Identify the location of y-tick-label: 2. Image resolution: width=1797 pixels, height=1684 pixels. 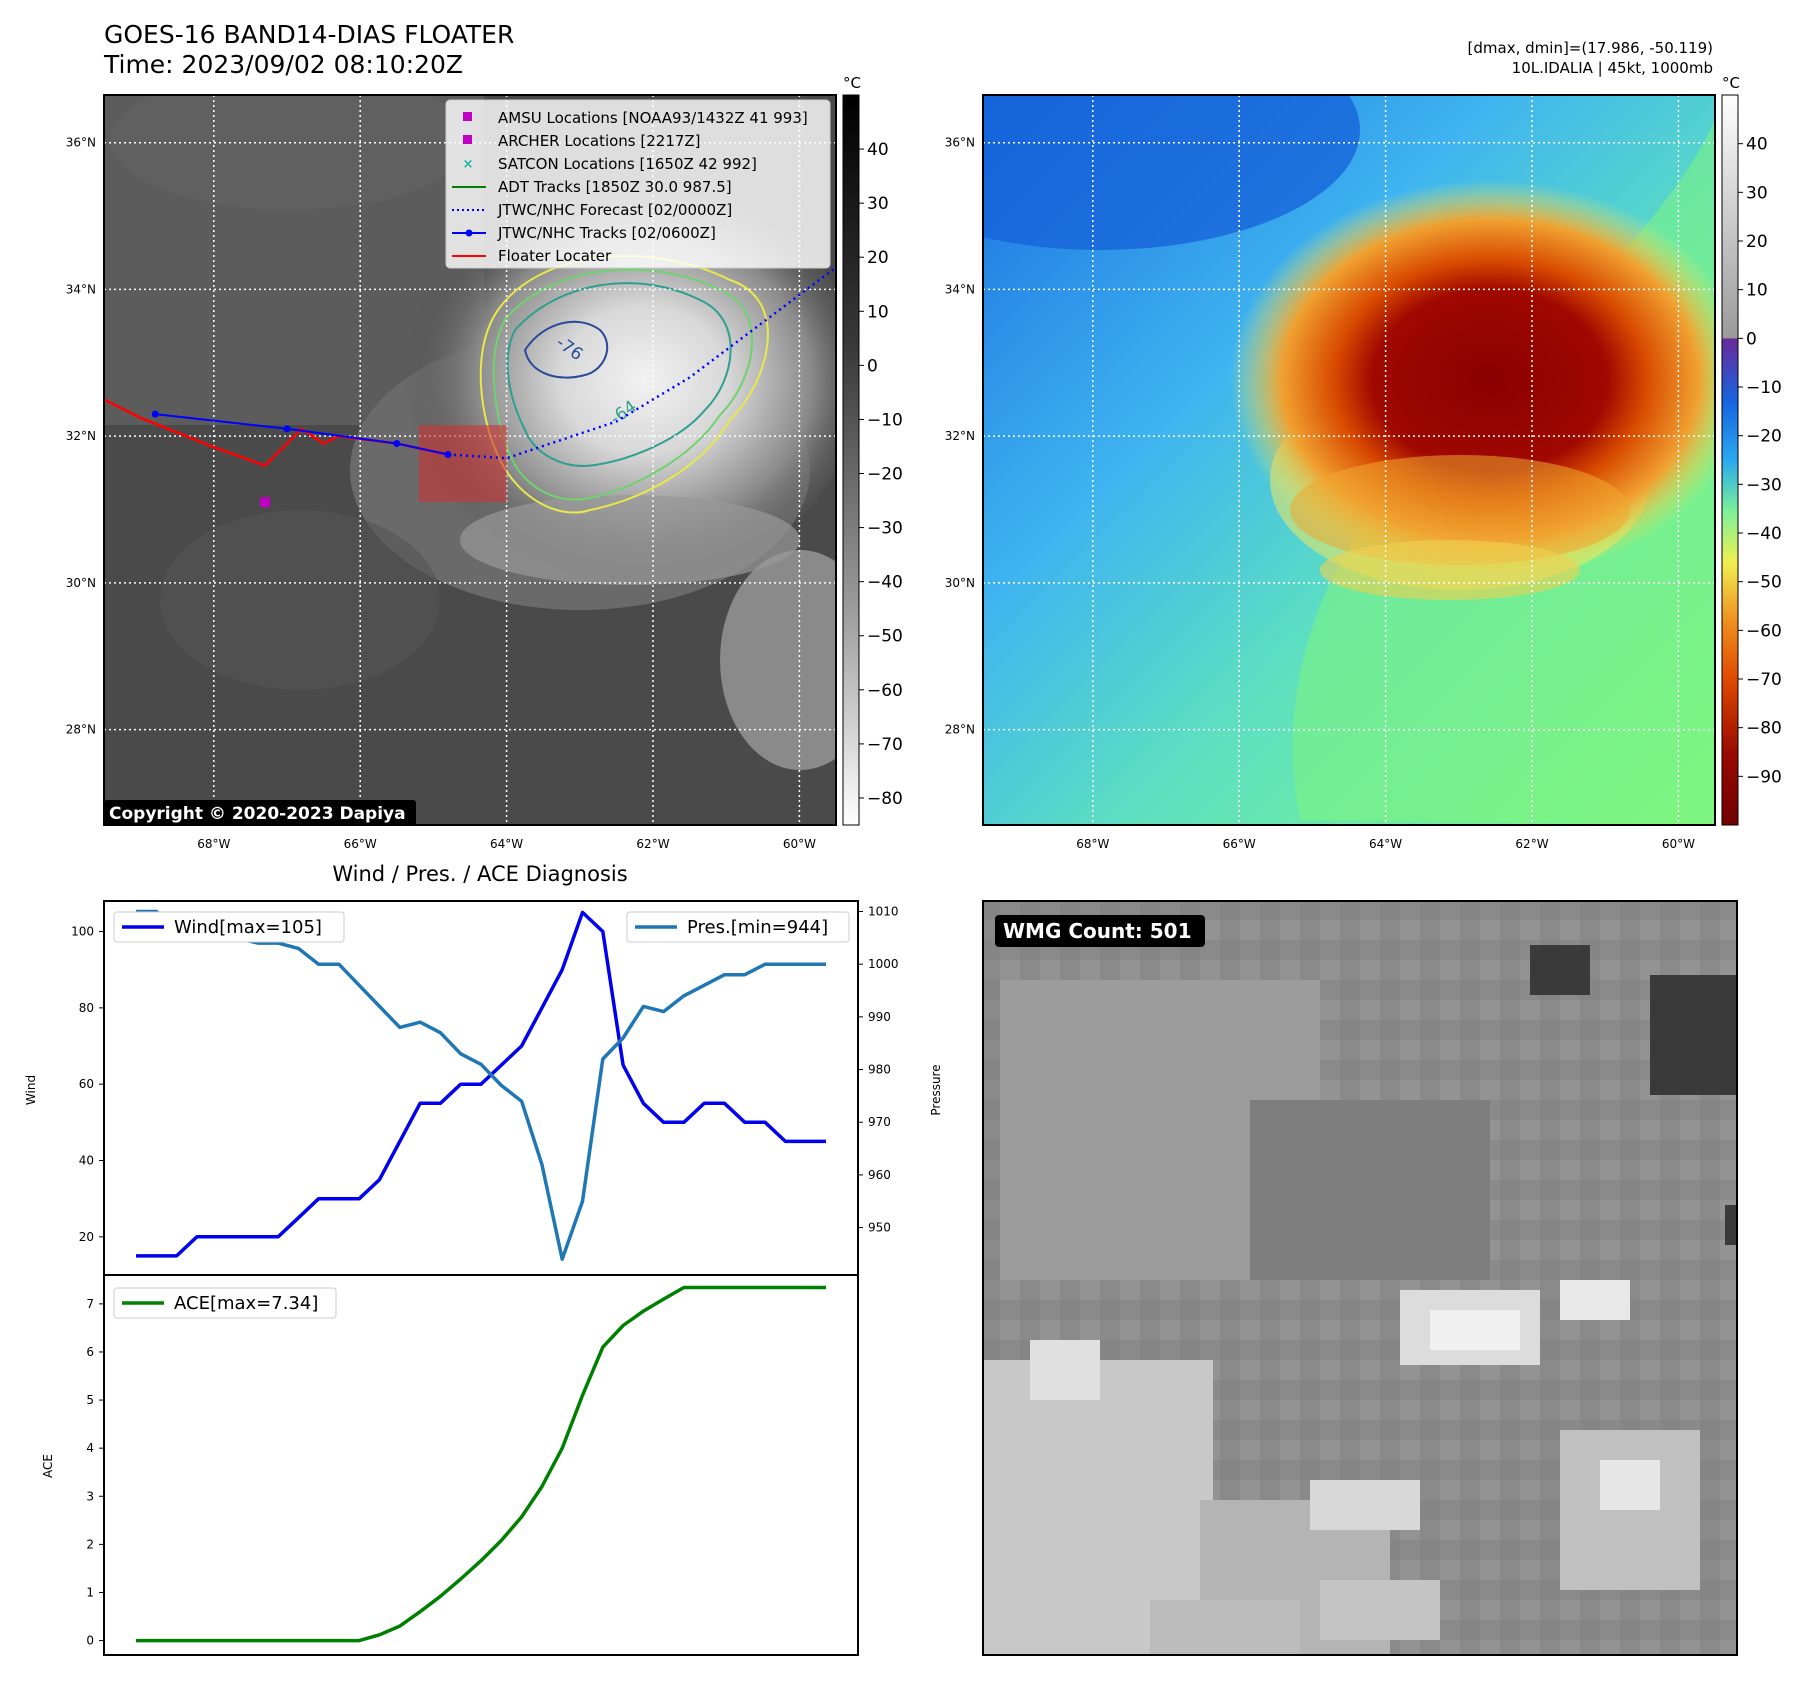
(90, 1544).